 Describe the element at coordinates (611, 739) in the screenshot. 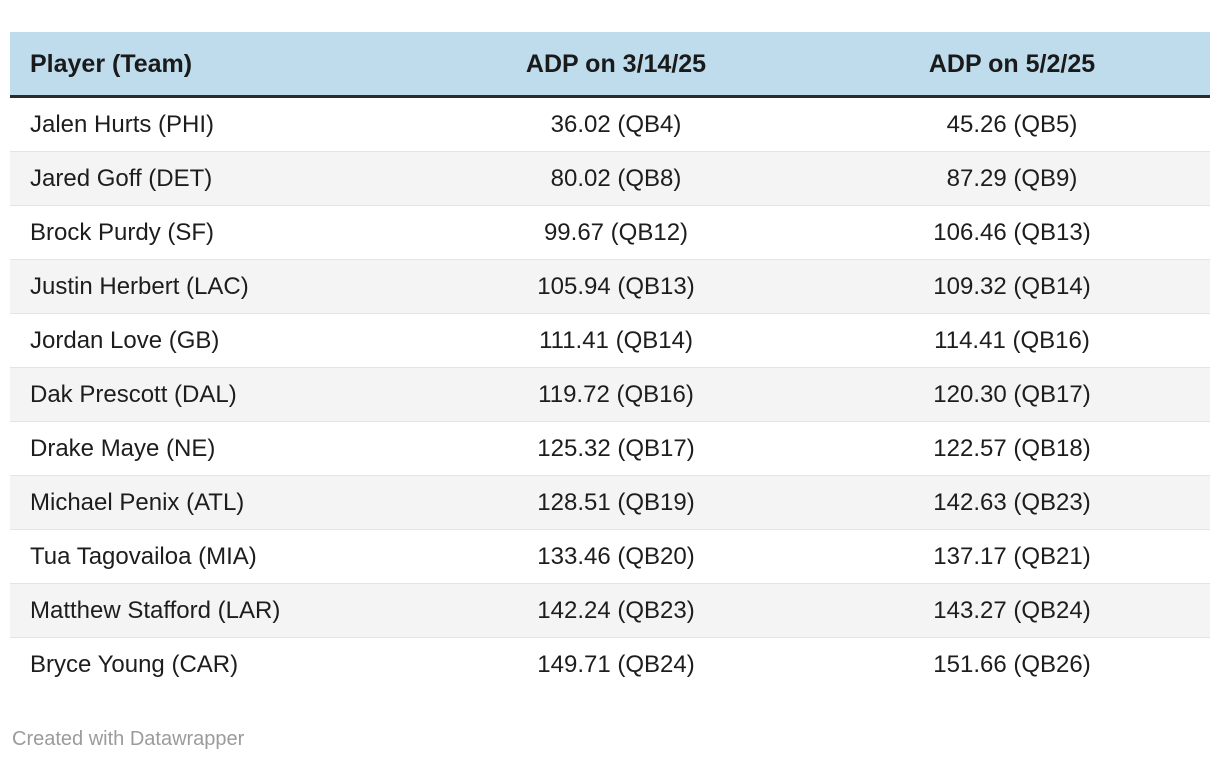

I see `footer-credit: Created with Datawrapper` at that location.